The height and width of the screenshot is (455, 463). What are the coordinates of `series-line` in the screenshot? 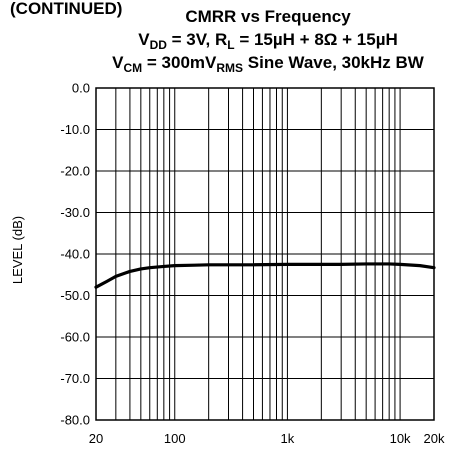 It's located at (265, 275).